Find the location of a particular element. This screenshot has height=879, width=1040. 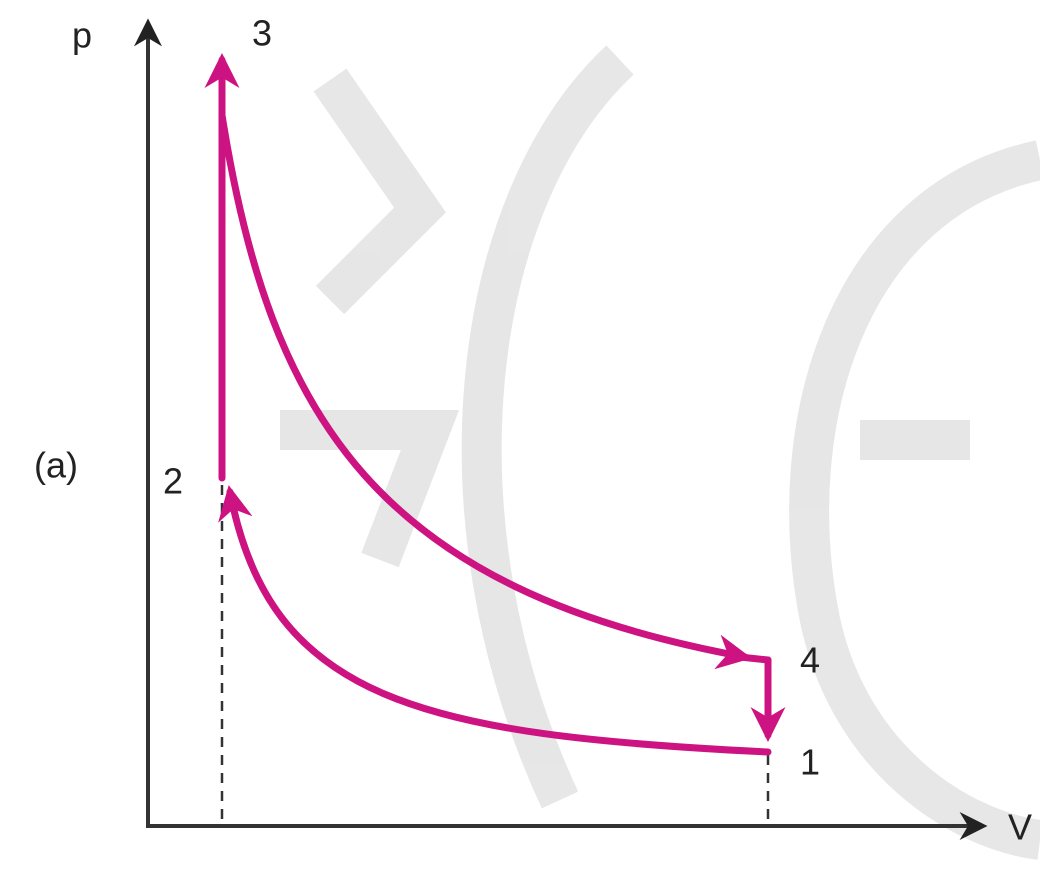

panel-label: (a) is located at coordinates (56, 465).